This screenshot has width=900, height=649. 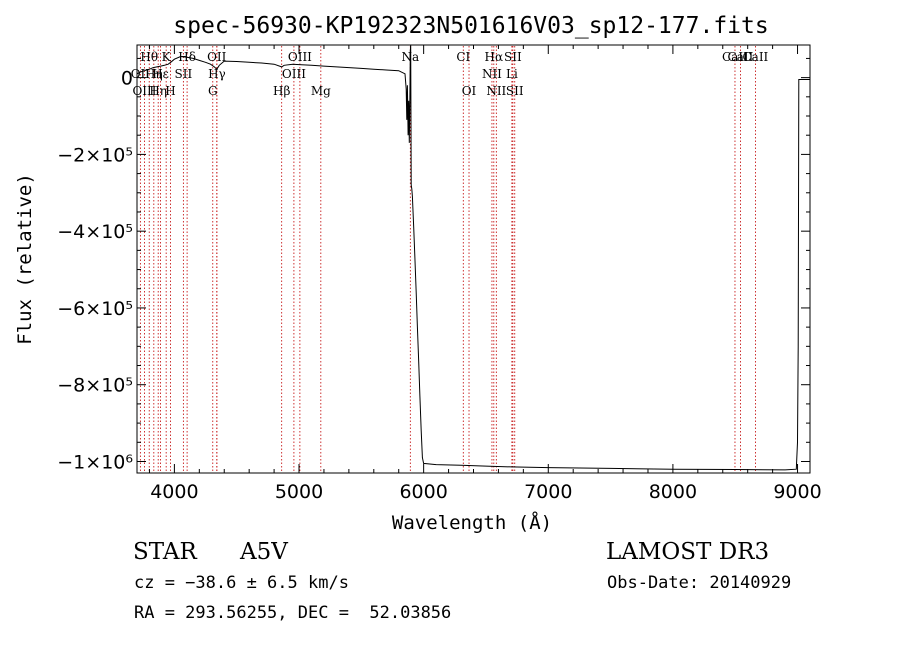 What do you see at coordinates (699, 583) in the screenshot?
I see `observation-date: Obs-Date: 20140929` at bounding box center [699, 583].